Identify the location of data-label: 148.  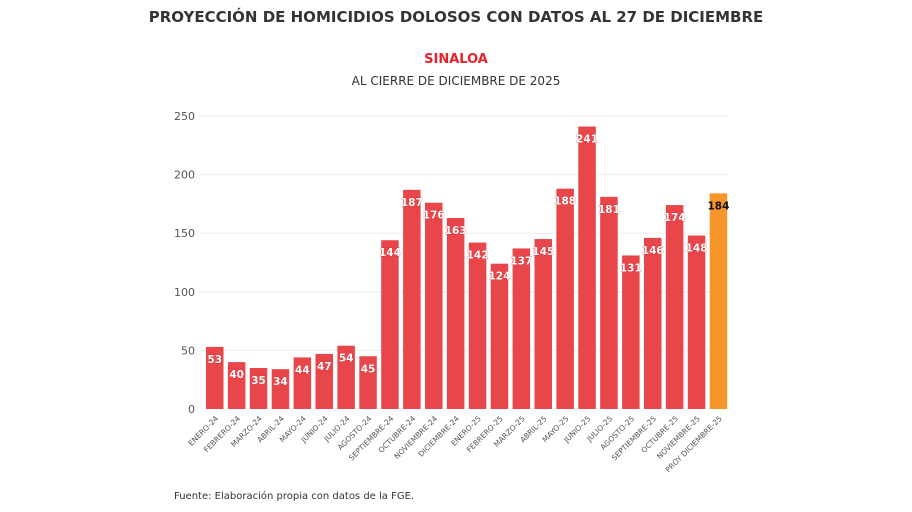
(697, 249).